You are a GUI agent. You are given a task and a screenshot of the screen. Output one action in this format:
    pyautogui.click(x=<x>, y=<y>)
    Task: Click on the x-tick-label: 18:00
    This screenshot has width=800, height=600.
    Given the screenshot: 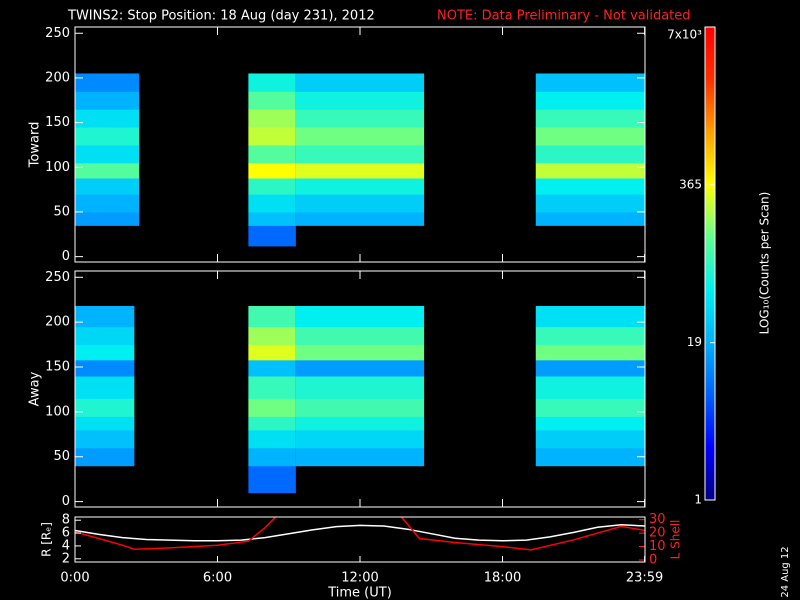 What is the action you would take?
    pyautogui.click(x=502, y=578)
    